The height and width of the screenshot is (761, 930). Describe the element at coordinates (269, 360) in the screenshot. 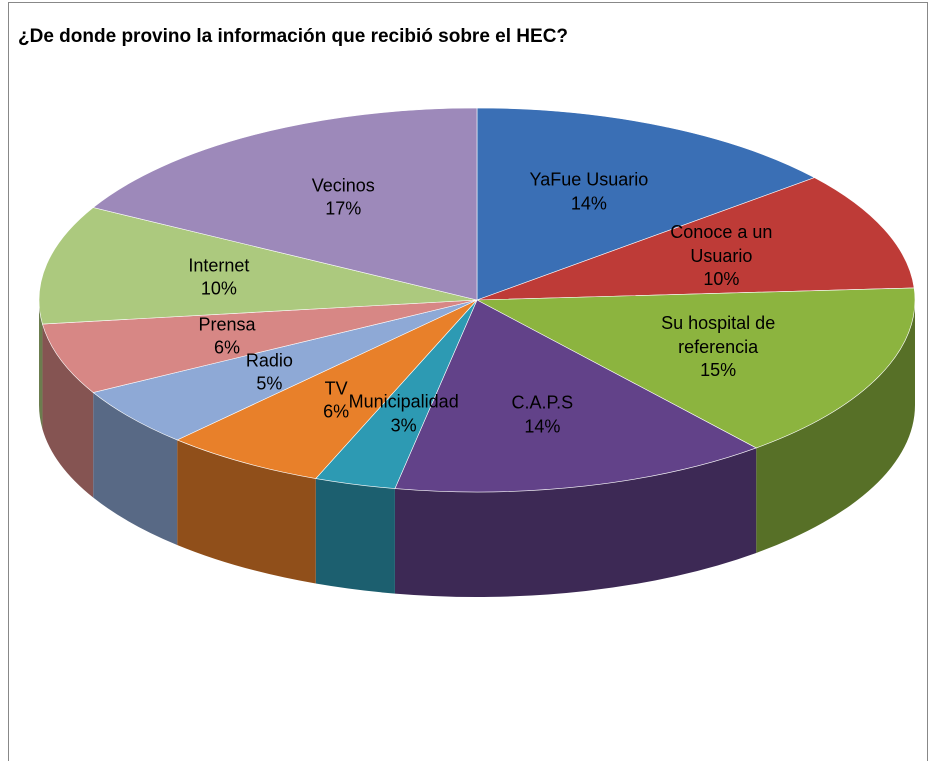

I see `slice-name: Radio` at that location.